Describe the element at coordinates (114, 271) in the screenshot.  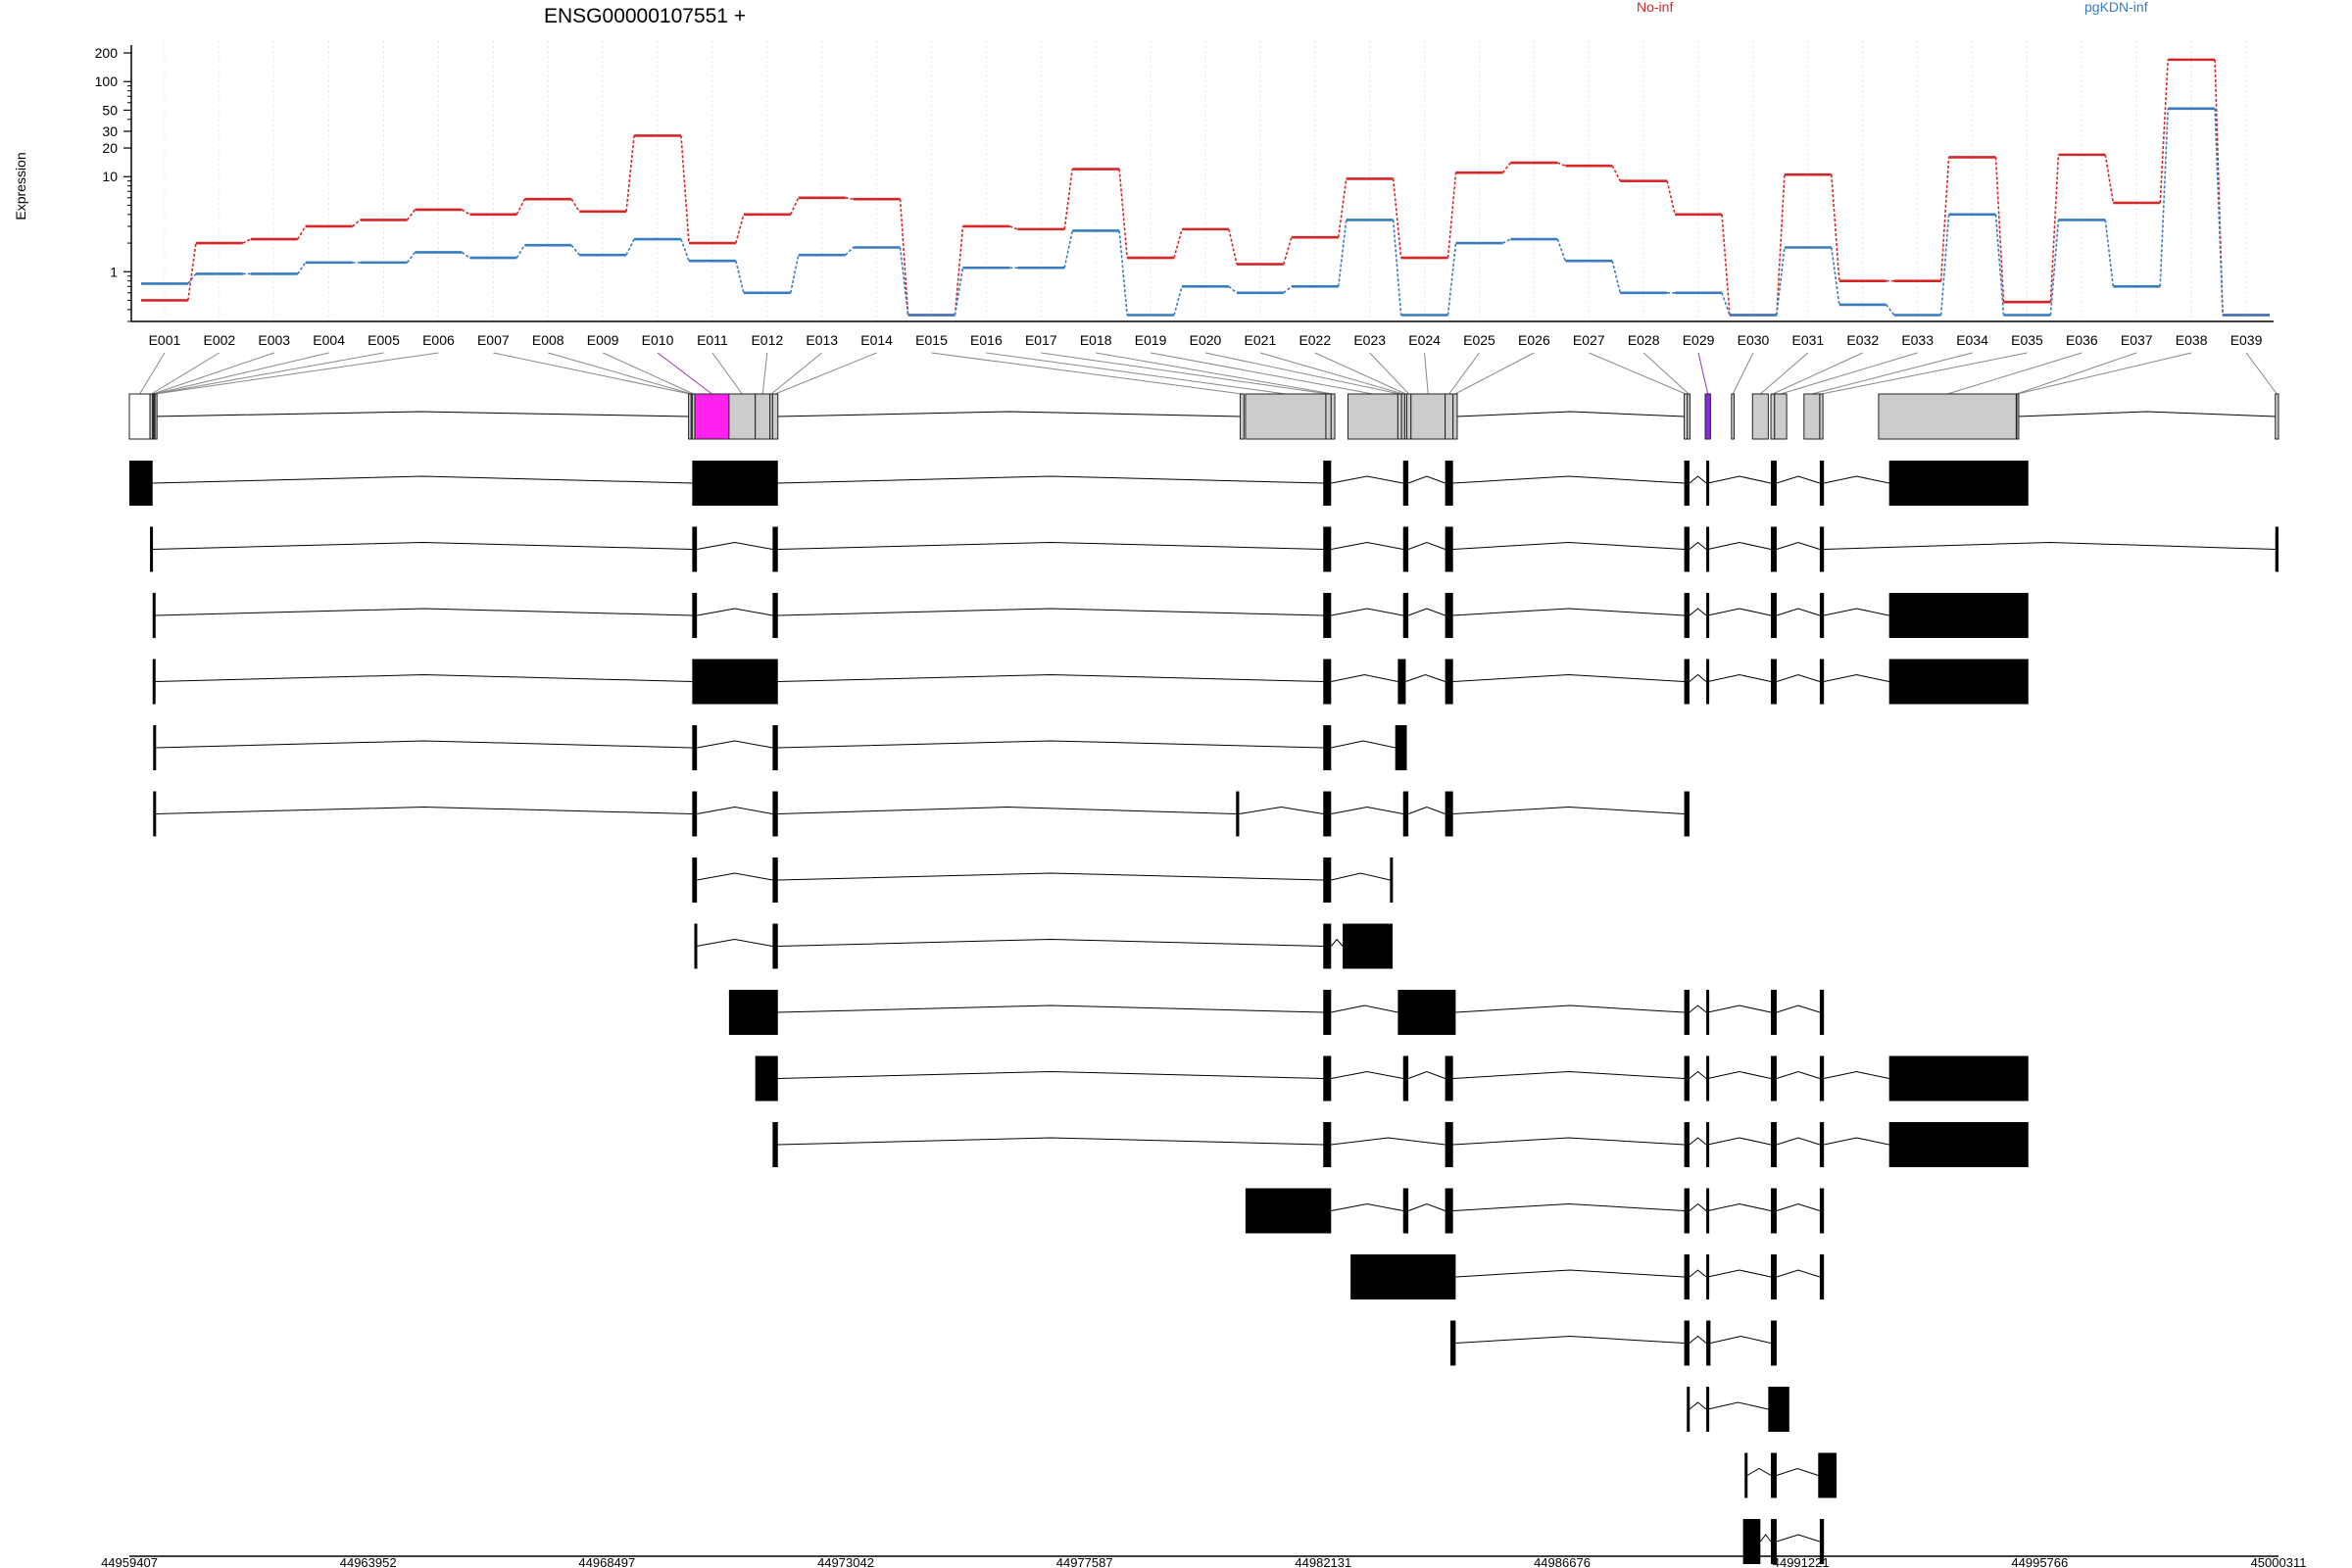
I see `y-tick-label: 1` at that location.